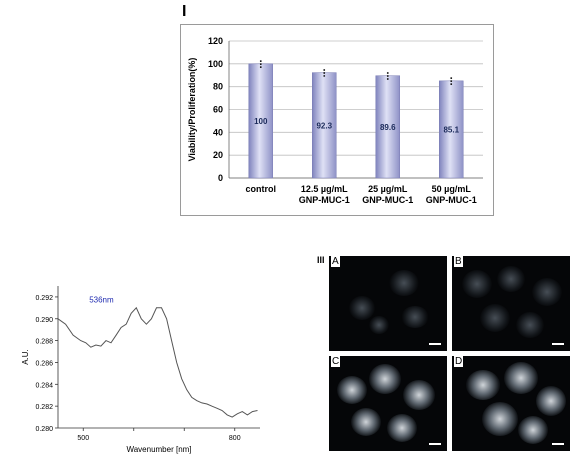 Image resolution: width=573 pixels, height=465 pixels. What do you see at coordinates (321, 260) in the screenshot?
I see `panel-label-micro: III` at bounding box center [321, 260].